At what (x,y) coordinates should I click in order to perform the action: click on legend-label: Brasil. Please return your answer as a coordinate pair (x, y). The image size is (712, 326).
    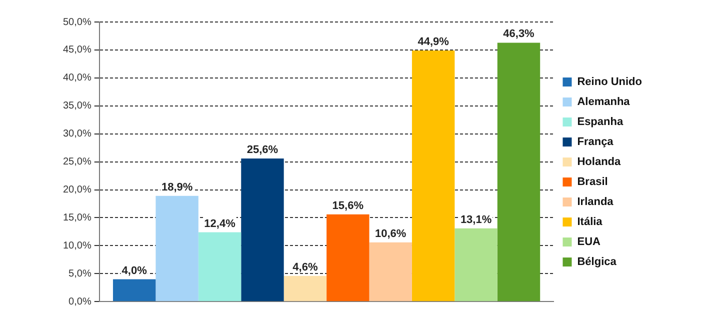
    Looking at the image, I should click on (592, 182).